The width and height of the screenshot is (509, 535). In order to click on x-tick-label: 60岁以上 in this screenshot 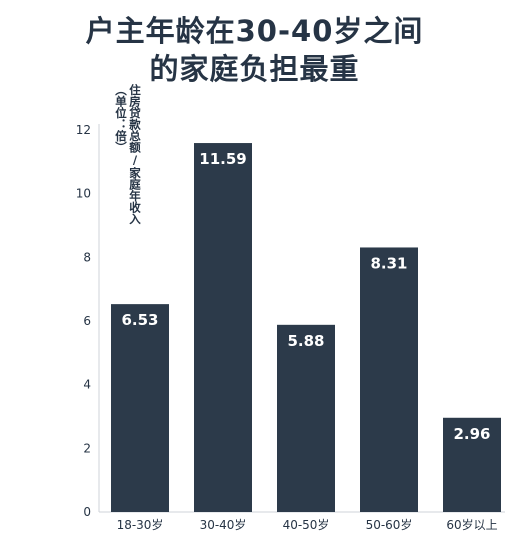, I will do `click(471, 524)`.